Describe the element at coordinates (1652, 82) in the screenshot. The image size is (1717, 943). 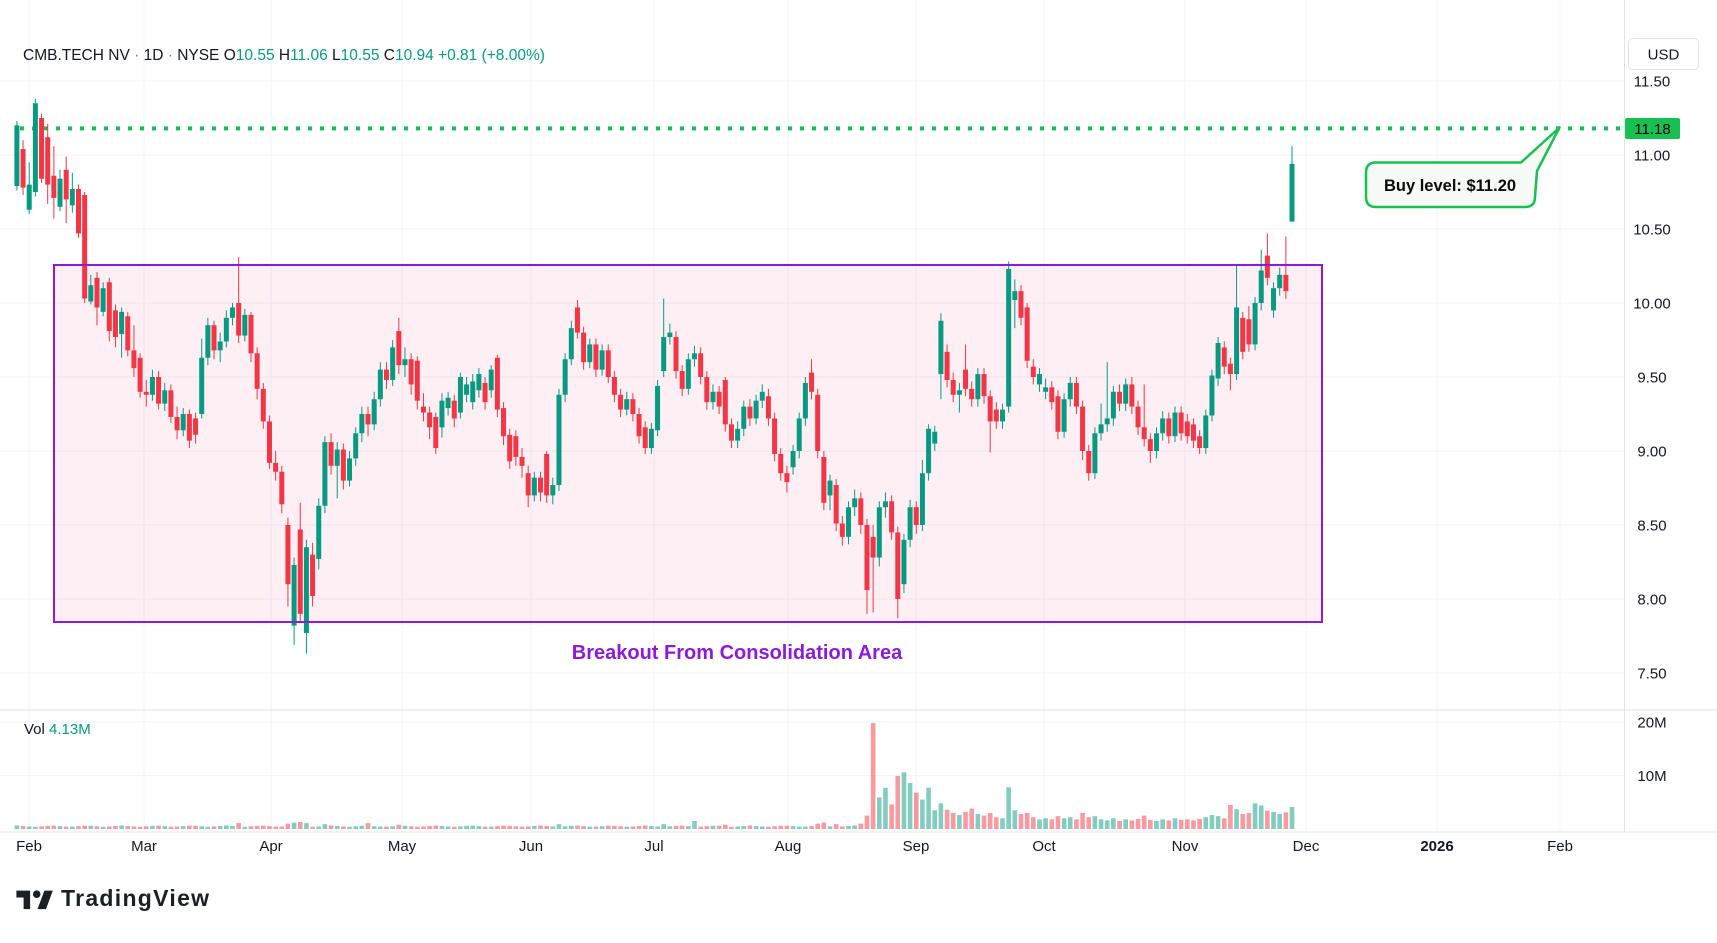
I see `svg-text: 11.50` at that location.